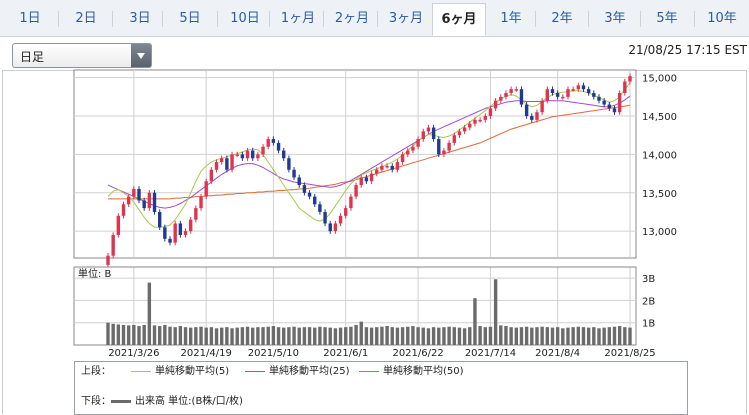 This screenshot has height=415, width=749. I want to click on tab-3日: 3日, so click(140, 18).